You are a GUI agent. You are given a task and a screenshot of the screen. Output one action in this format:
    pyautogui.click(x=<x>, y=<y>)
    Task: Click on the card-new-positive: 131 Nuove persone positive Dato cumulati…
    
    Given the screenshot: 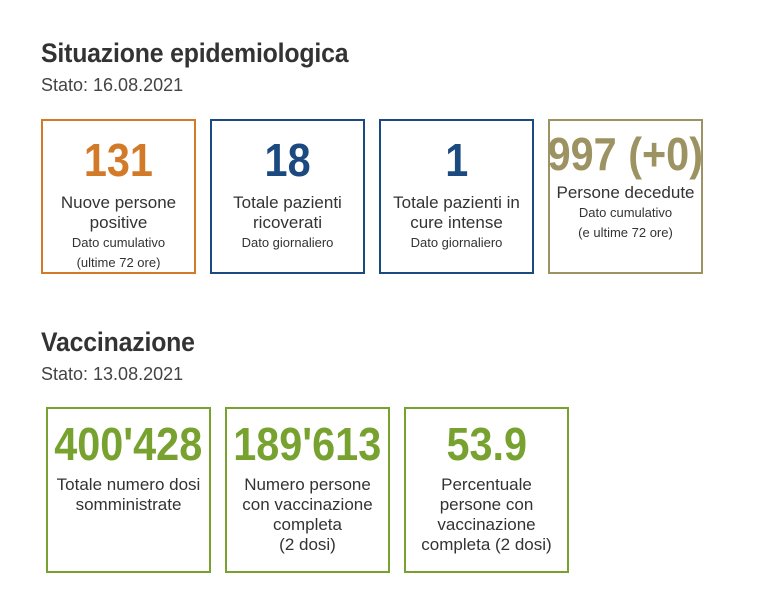 What is the action you would take?
    pyautogui.click(x=118, y=196)
    